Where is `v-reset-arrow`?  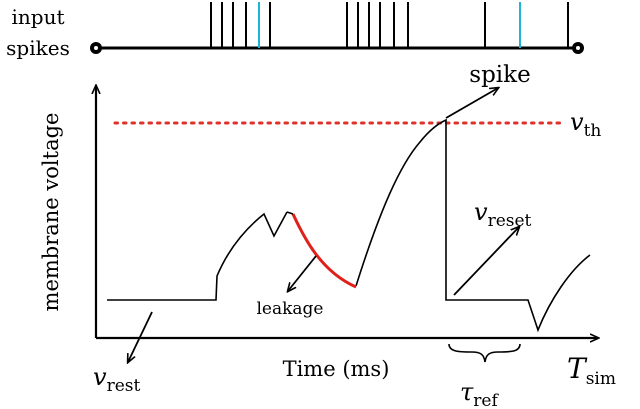 v-reset-arrow is located at coordinates (486, 261).